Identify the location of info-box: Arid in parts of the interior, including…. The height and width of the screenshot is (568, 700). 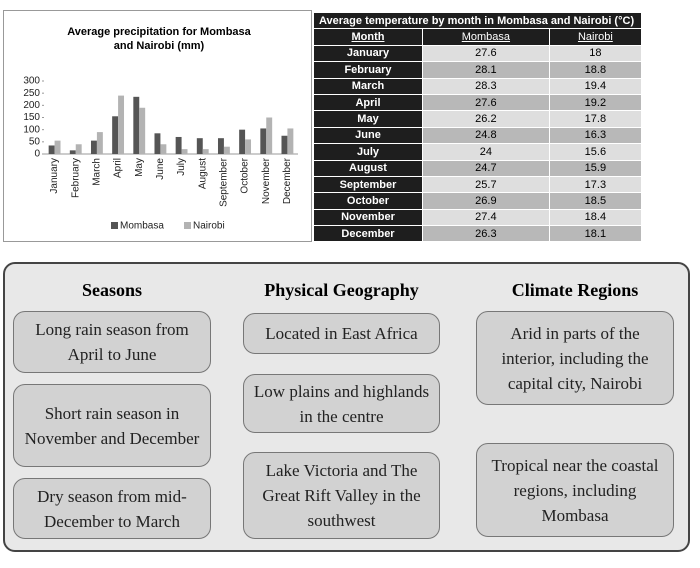
(575, 358).